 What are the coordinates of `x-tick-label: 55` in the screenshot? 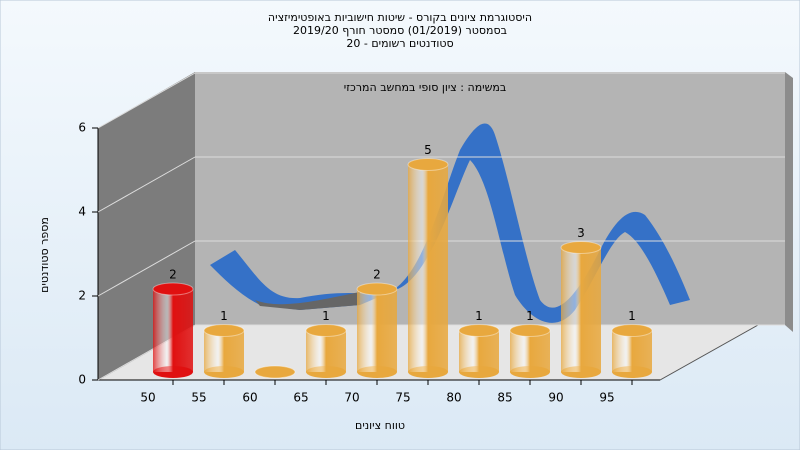 It's located at (198, 398).